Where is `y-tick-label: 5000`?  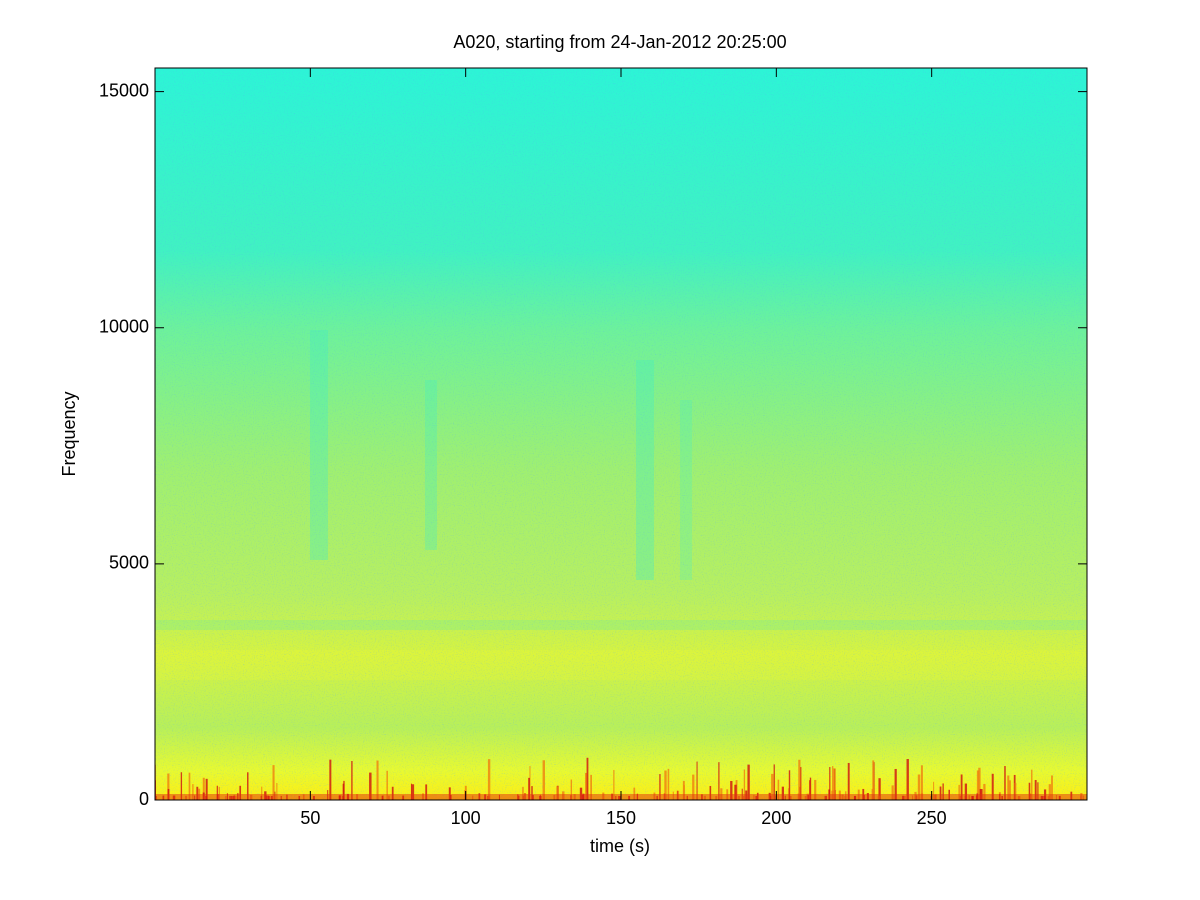
y-tick-label: 5000 is located at coordinates (129, 563).